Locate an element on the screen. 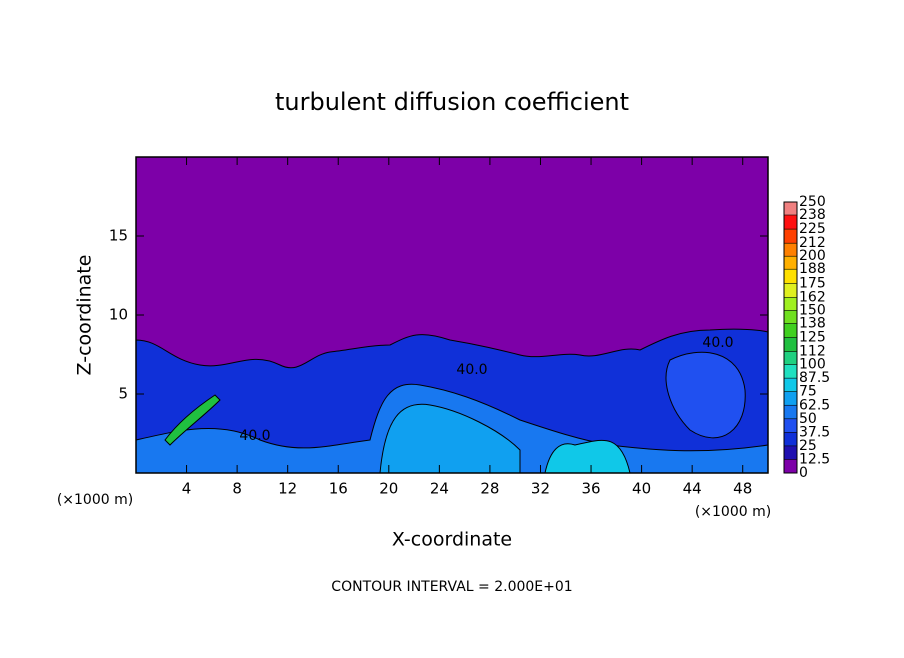 The image size is (904, 658). x-tick-label: 12 is located at coordinates (287, 489).